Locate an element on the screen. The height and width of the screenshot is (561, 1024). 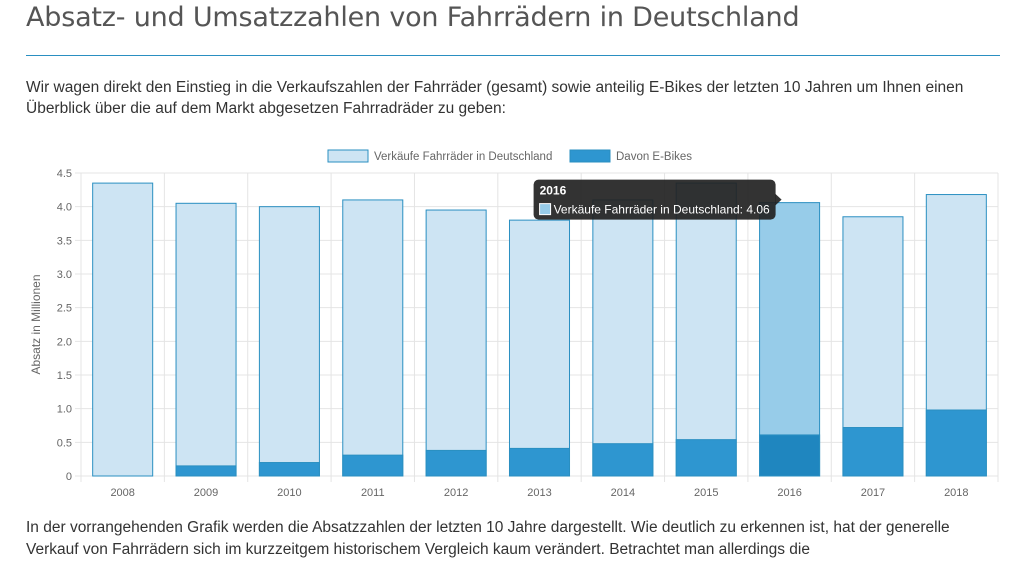
bar-ebikes-2013 is located at coordinates (539, 462).